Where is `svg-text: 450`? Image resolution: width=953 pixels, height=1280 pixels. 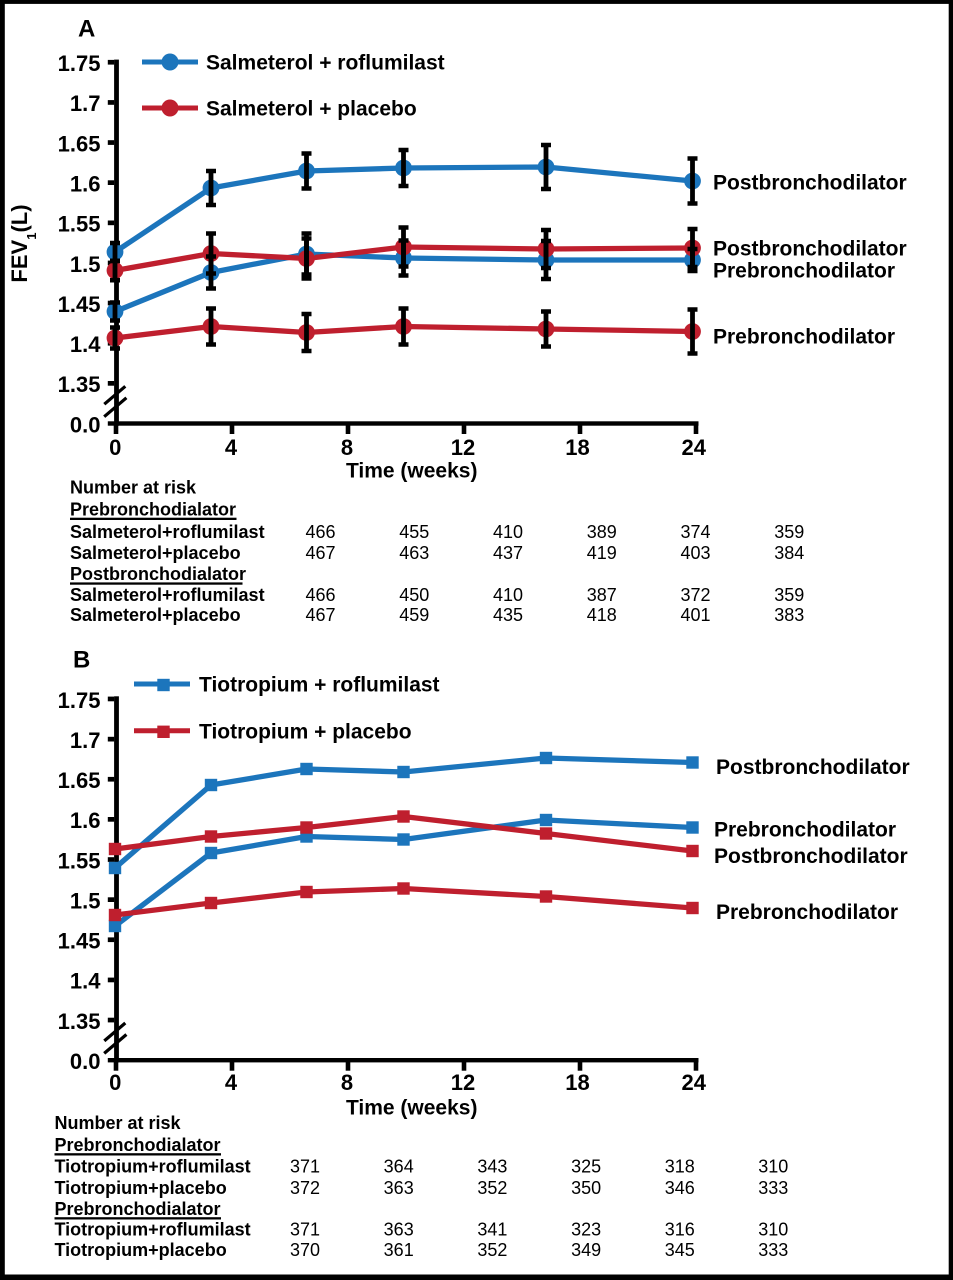 svg-text: 450 is located at coordinates (414, 595).